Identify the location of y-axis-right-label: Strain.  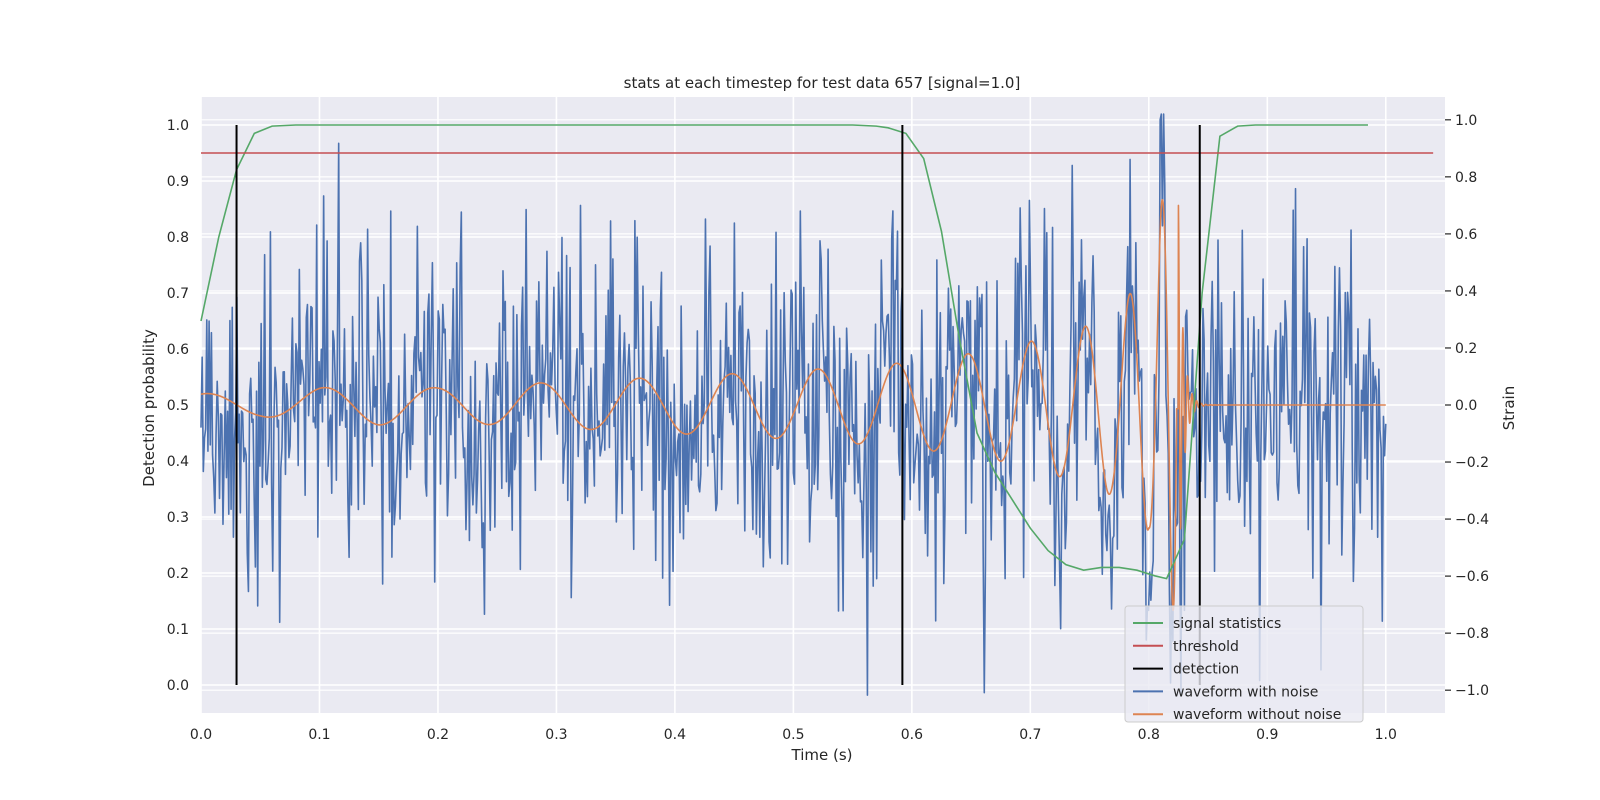
(1509, 408).